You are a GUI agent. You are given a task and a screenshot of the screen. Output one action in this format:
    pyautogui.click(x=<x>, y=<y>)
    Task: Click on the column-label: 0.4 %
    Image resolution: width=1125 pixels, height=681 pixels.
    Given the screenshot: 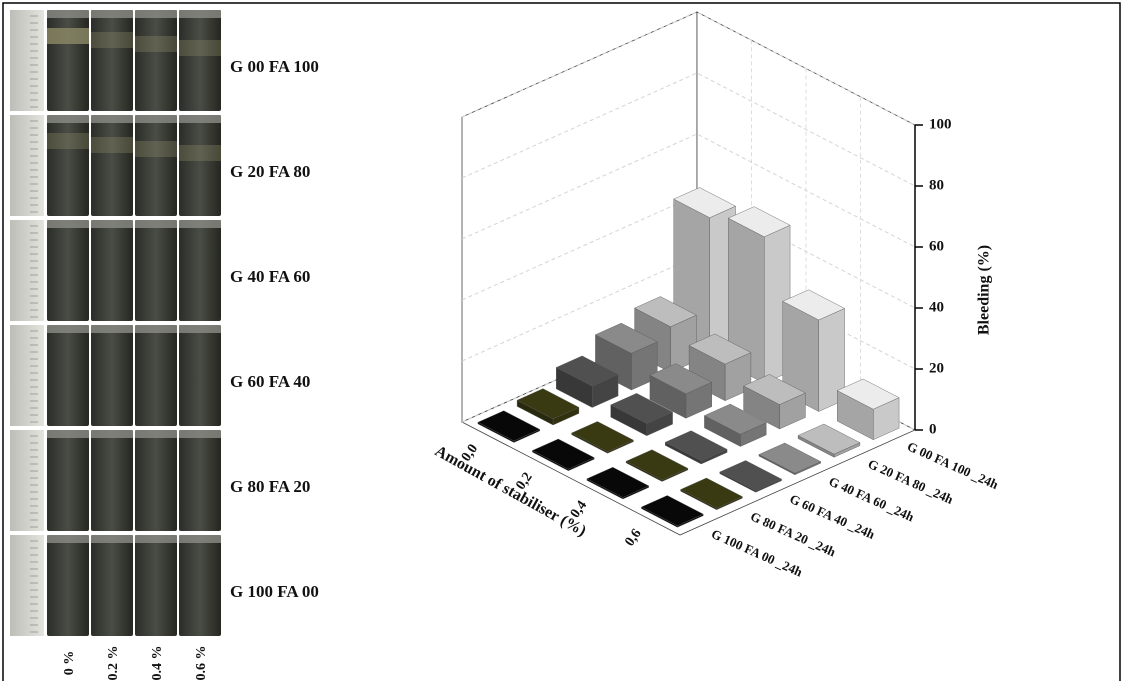 What is the action you would take?
    pyautogui.click(x=157, y=663)
    